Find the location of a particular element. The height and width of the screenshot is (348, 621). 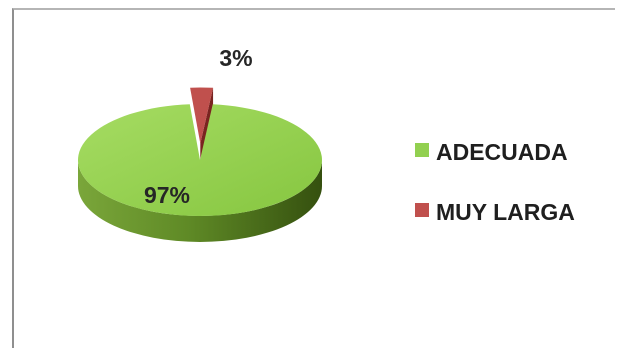

legend-label-muy-larga: MUY LARGA is located at coordinates (505, 212).